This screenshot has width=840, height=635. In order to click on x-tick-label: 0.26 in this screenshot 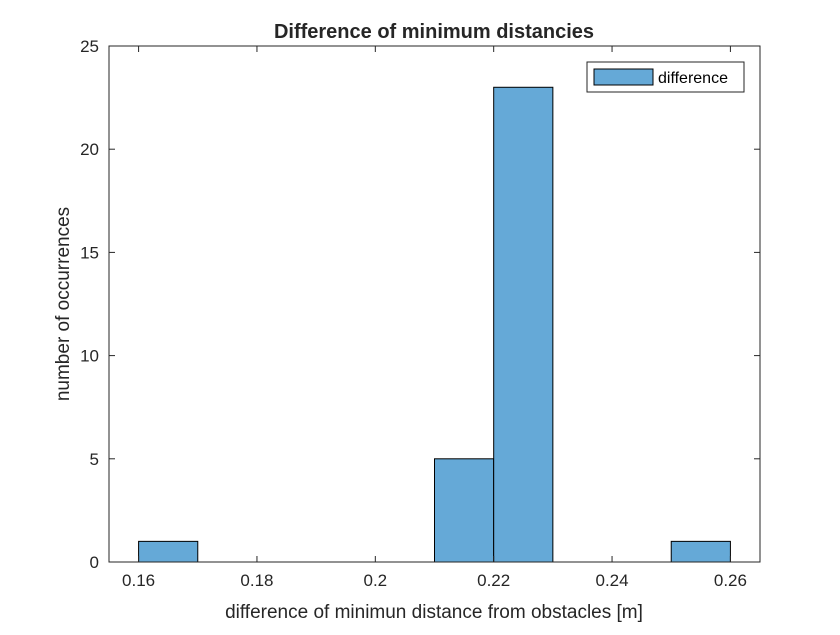, I will do `click(730, 580)`.